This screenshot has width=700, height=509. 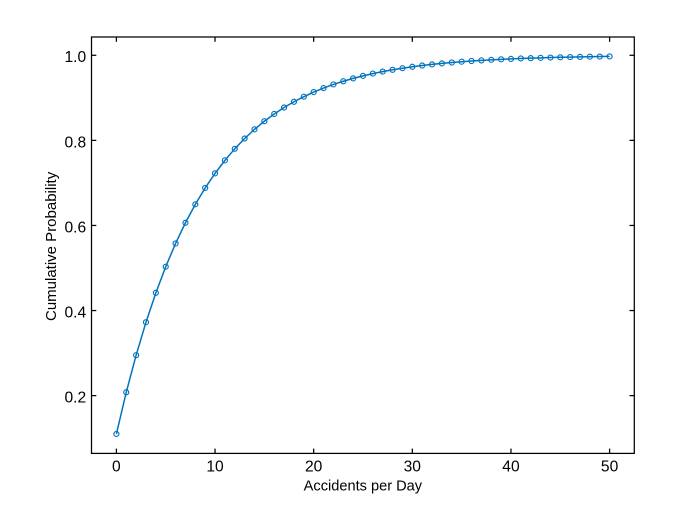 What do you see at coordinates (76, 312) in the screenshot?
I see `svg-text: 0.4` at bounding box center [76, 312].